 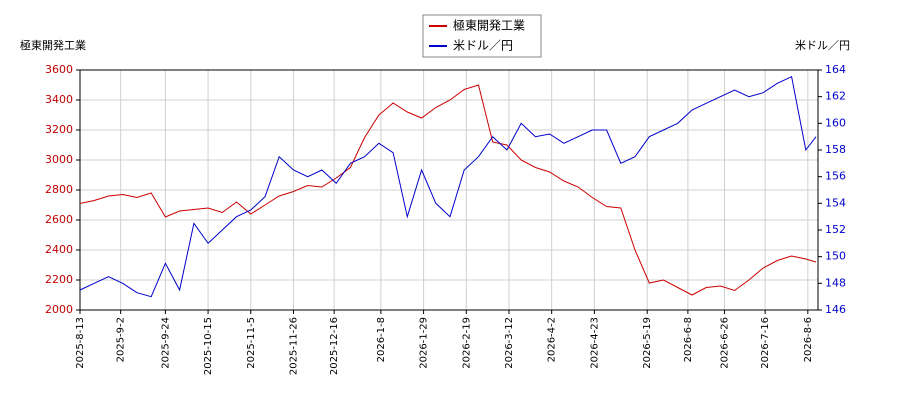 I want to click on x-tick-label: 2025-10-15, so click(x=208, y=346).